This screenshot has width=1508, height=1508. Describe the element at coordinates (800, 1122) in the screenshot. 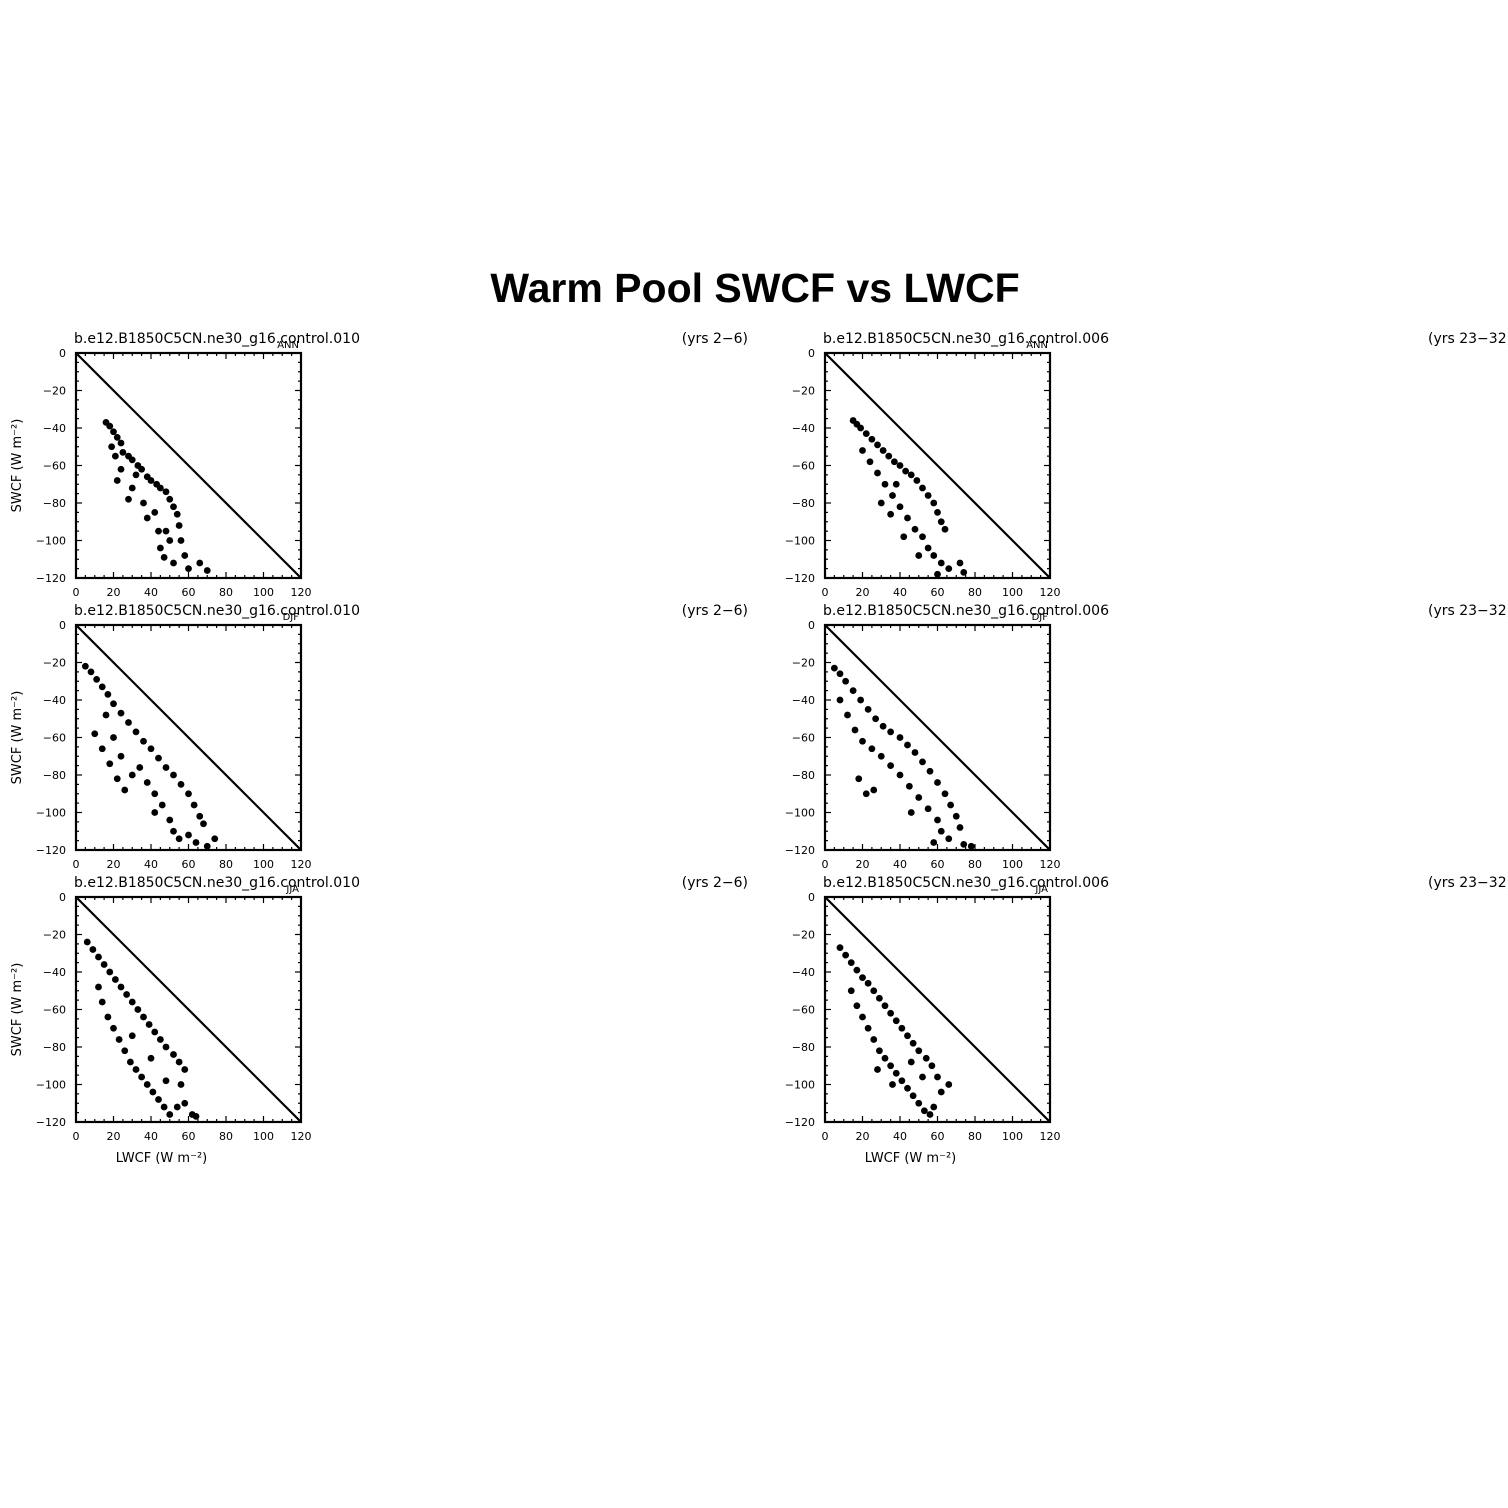

I see `y-tick-label: −120` at that location.